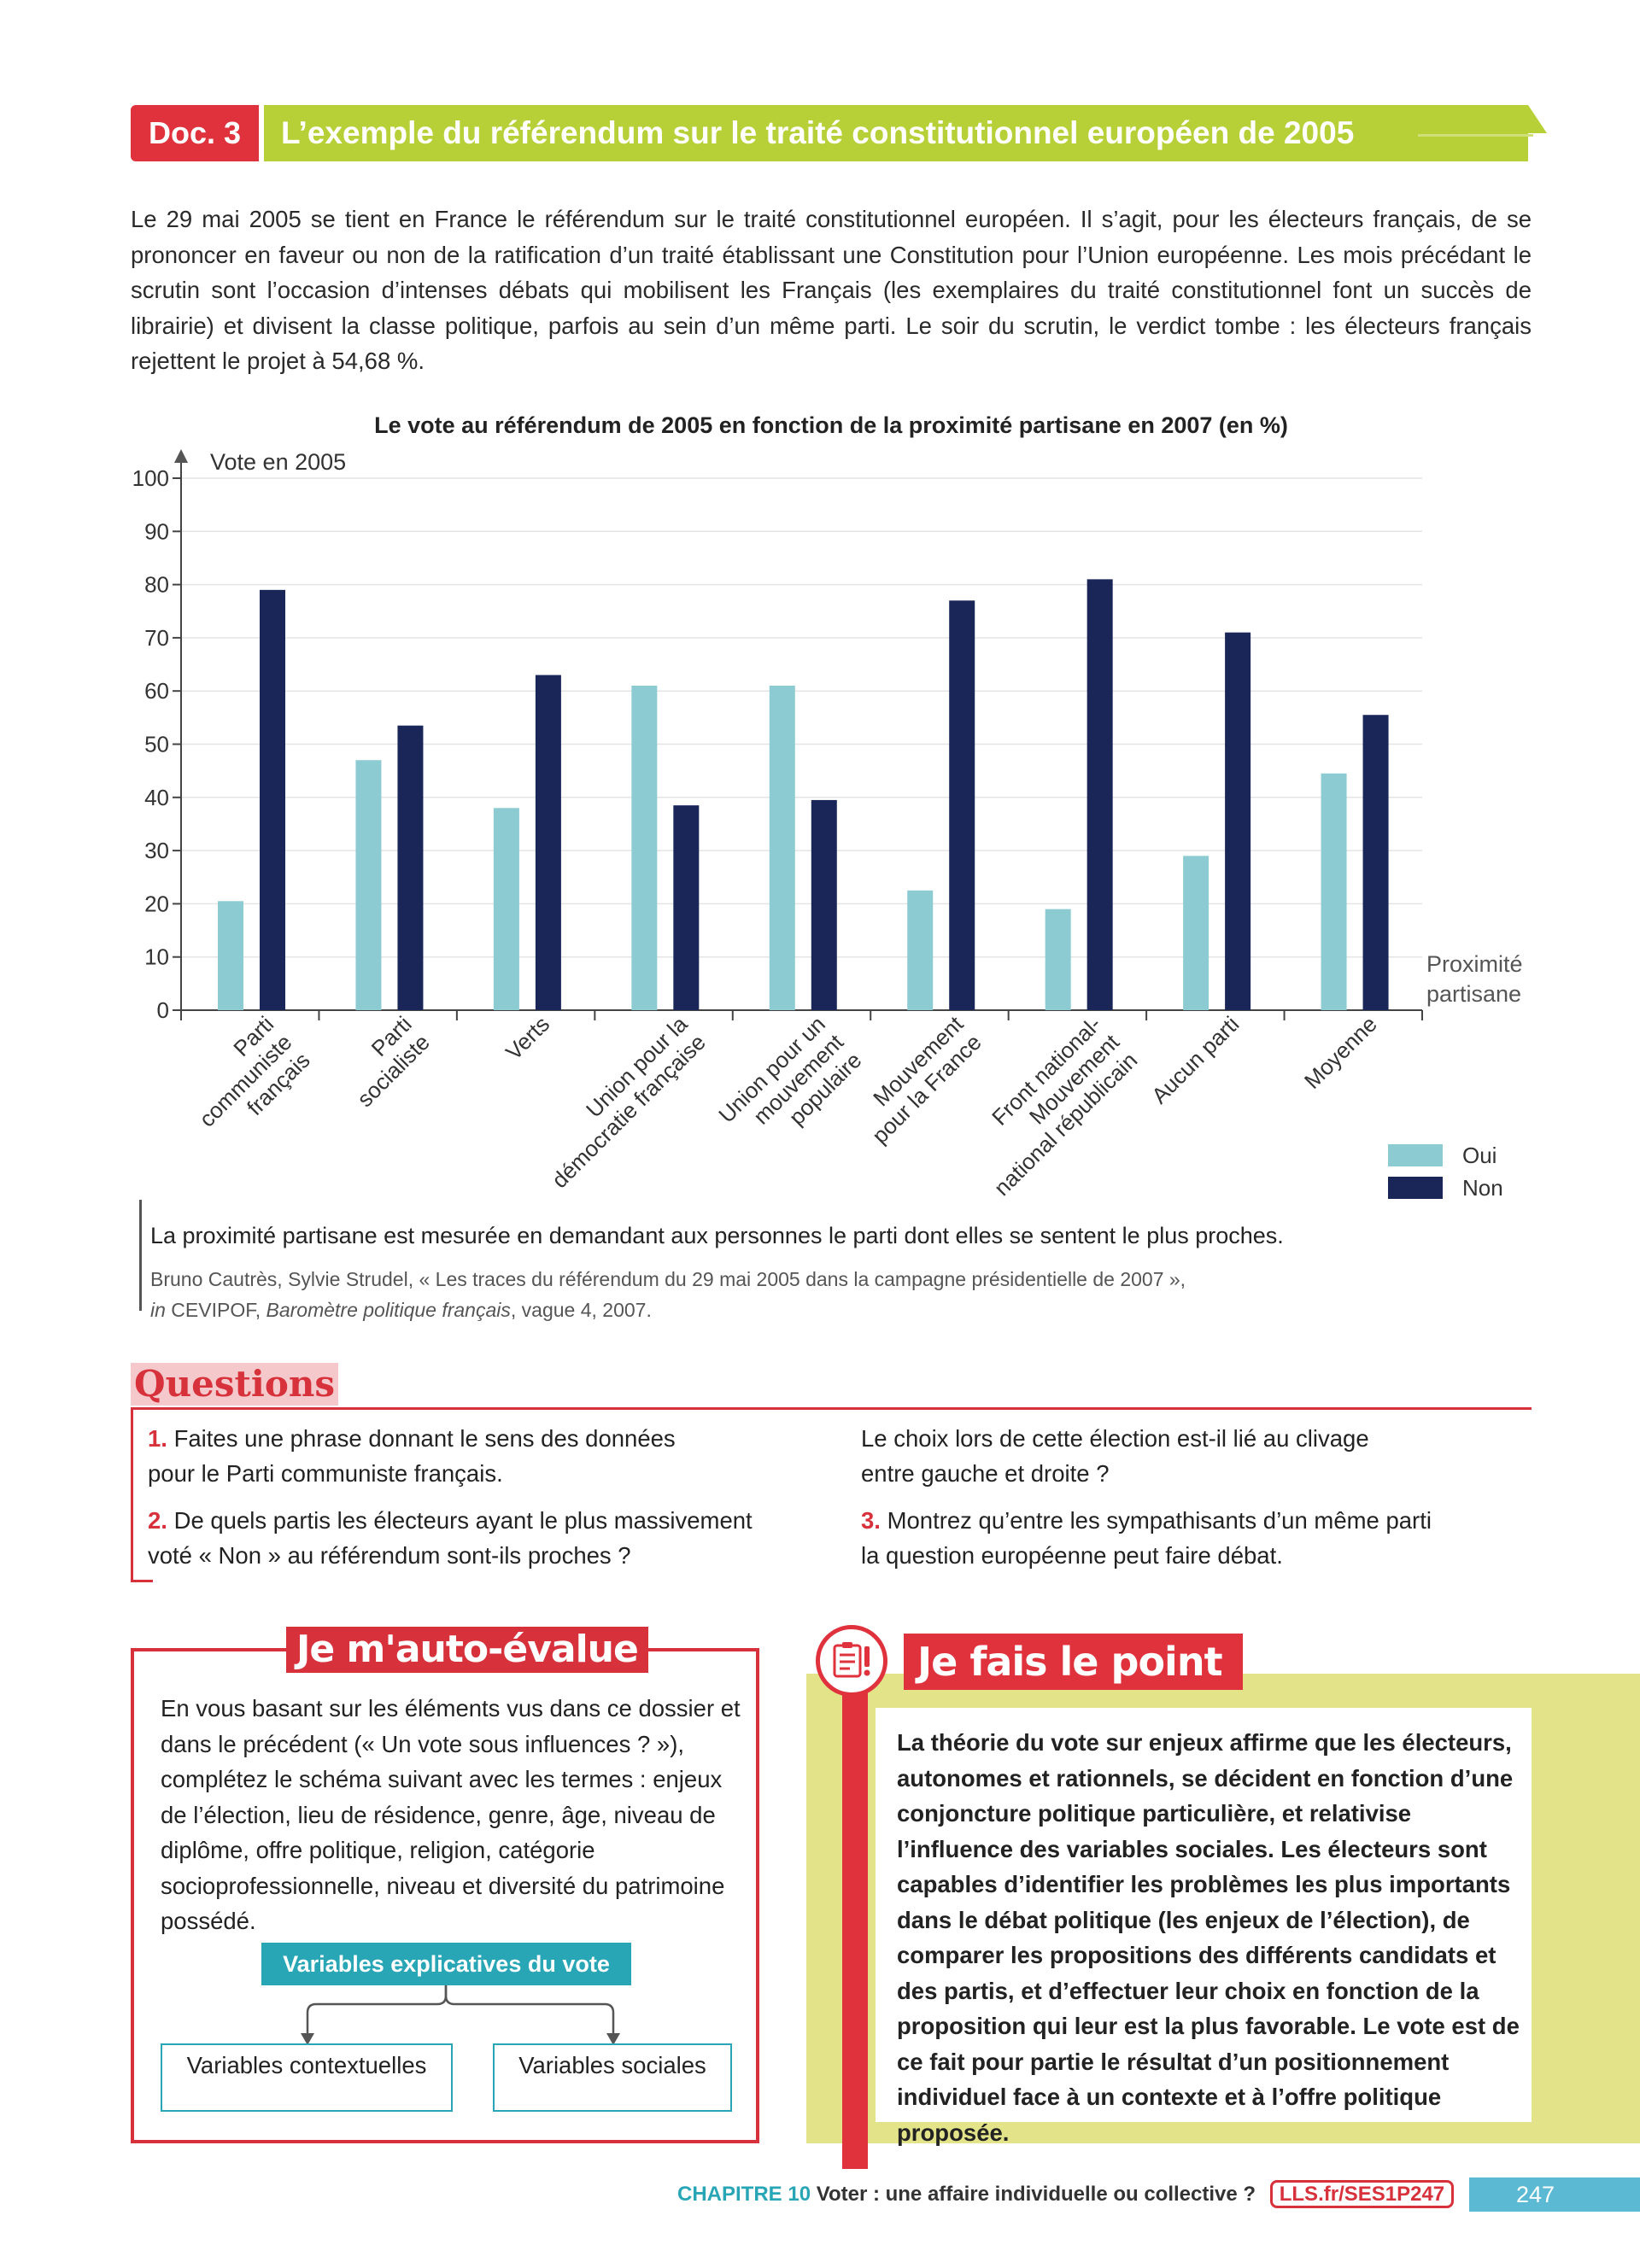 This screenshot has width=1640, height=2268. What do you see at coordinates (871, 1520) in the screenshot?
I see `question-3-number: 3.` at bounding box center [871, 1520].